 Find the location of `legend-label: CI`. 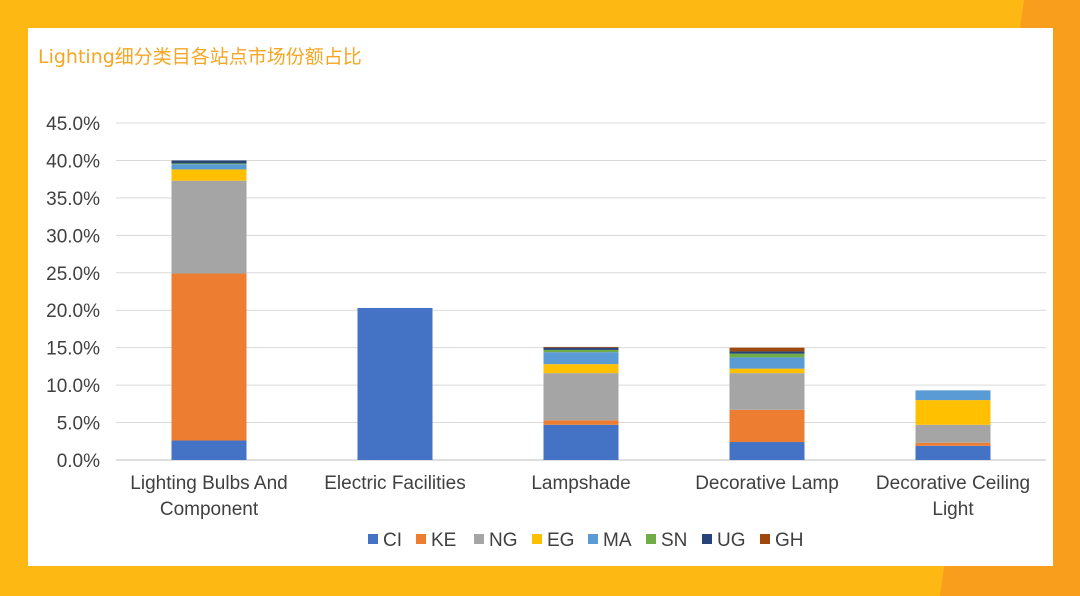

legend-label: CI is located at coordinates (392, 540).